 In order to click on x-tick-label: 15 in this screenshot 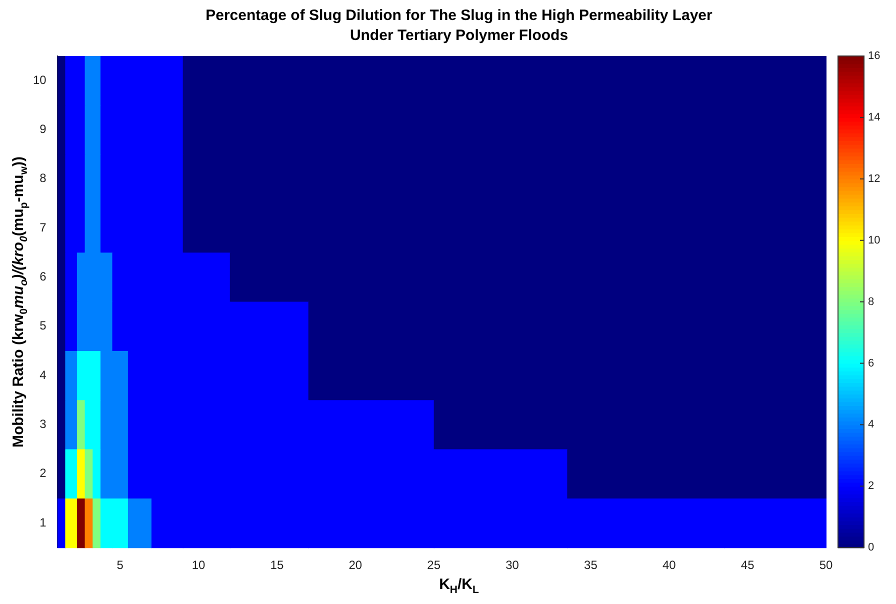, I will do `click(277, 565)`.